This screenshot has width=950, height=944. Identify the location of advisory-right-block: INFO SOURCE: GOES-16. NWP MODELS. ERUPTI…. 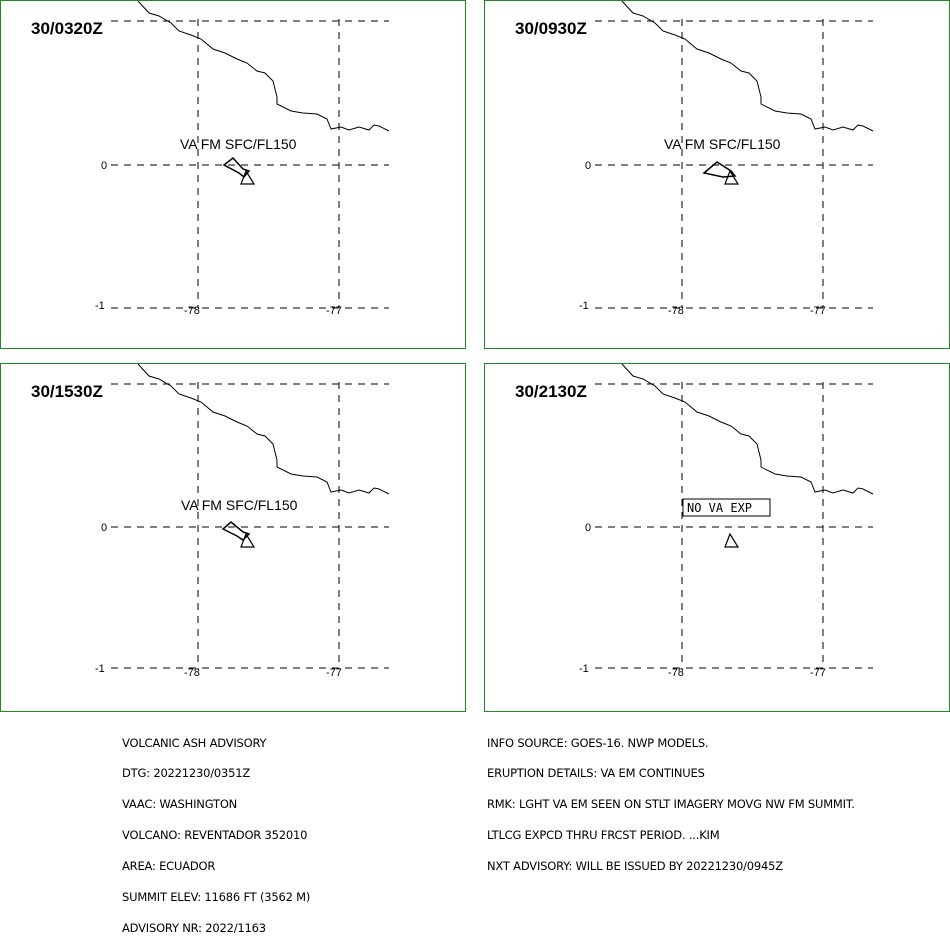
(671, 799).